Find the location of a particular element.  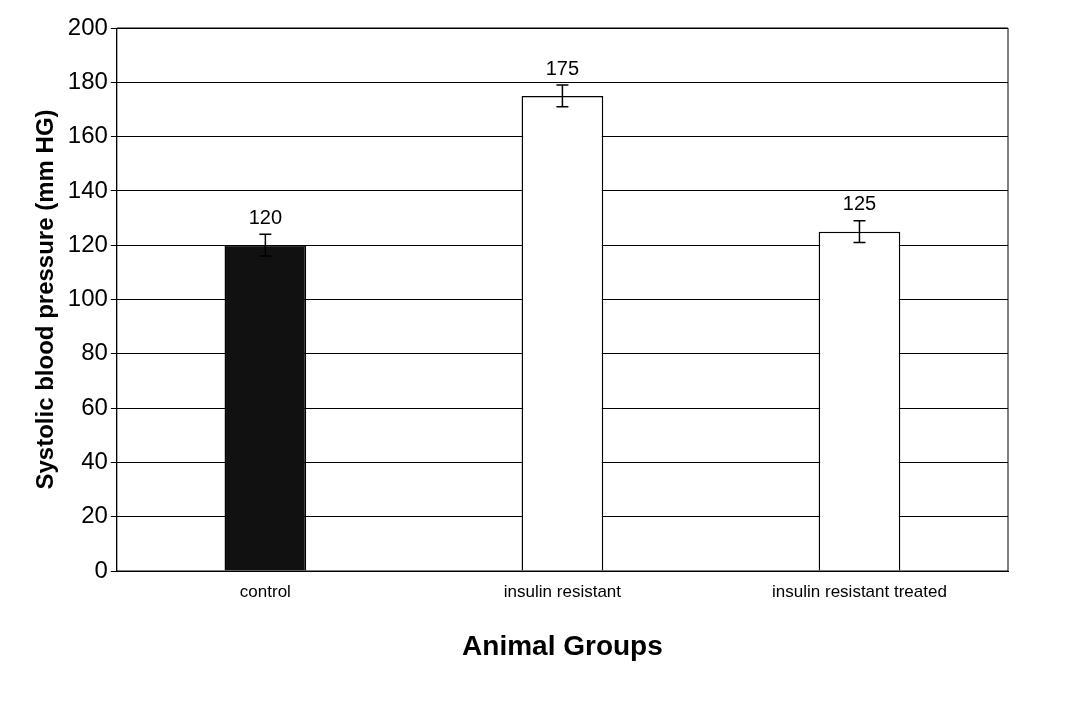

y-tick-label: 200 is located at coordinates (87, 26).